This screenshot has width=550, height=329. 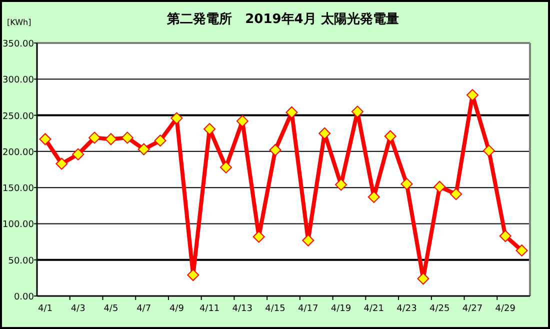 What do you see at coordinates (440, 309) in the screenshot?
I see `x-tick-label: 4/25` at bounding box center [440, 309].